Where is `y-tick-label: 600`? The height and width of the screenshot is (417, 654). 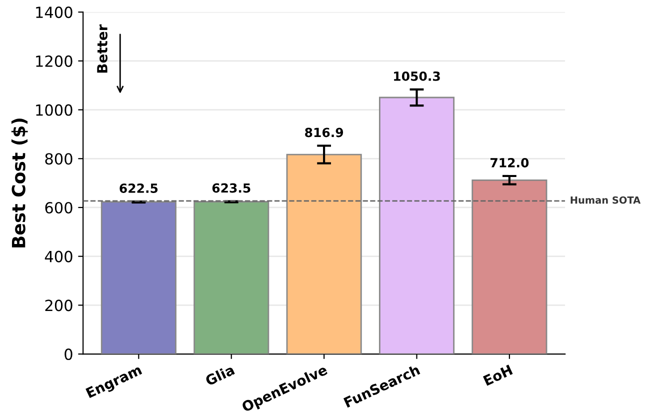 y-tick-label: 600 is located at coordinates (58, 208).